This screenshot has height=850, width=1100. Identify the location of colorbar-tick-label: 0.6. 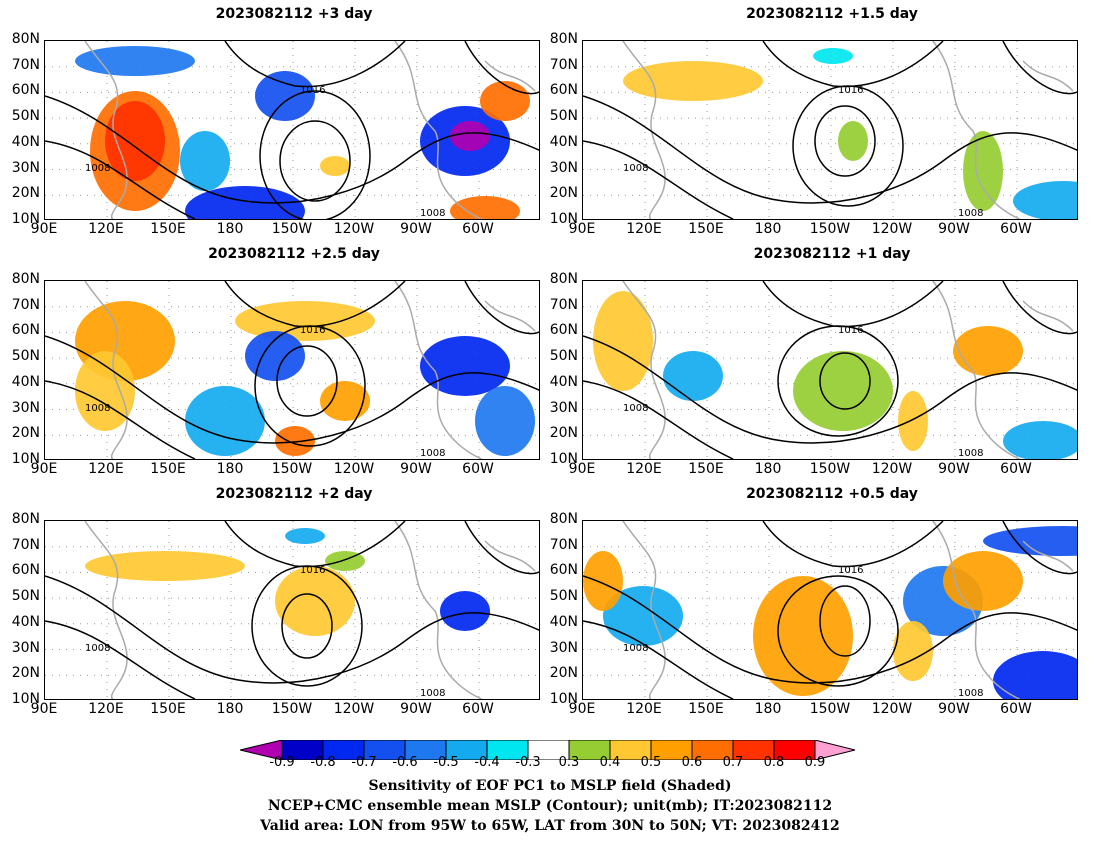
(692, 762).